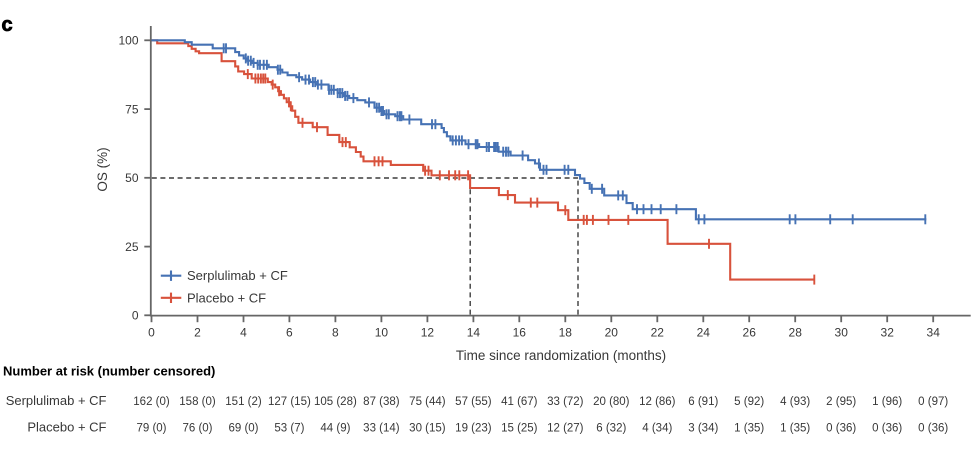 This screenshot has height=449, width=972. I want to click on svg-text: 5 (92), so click(749, 402).